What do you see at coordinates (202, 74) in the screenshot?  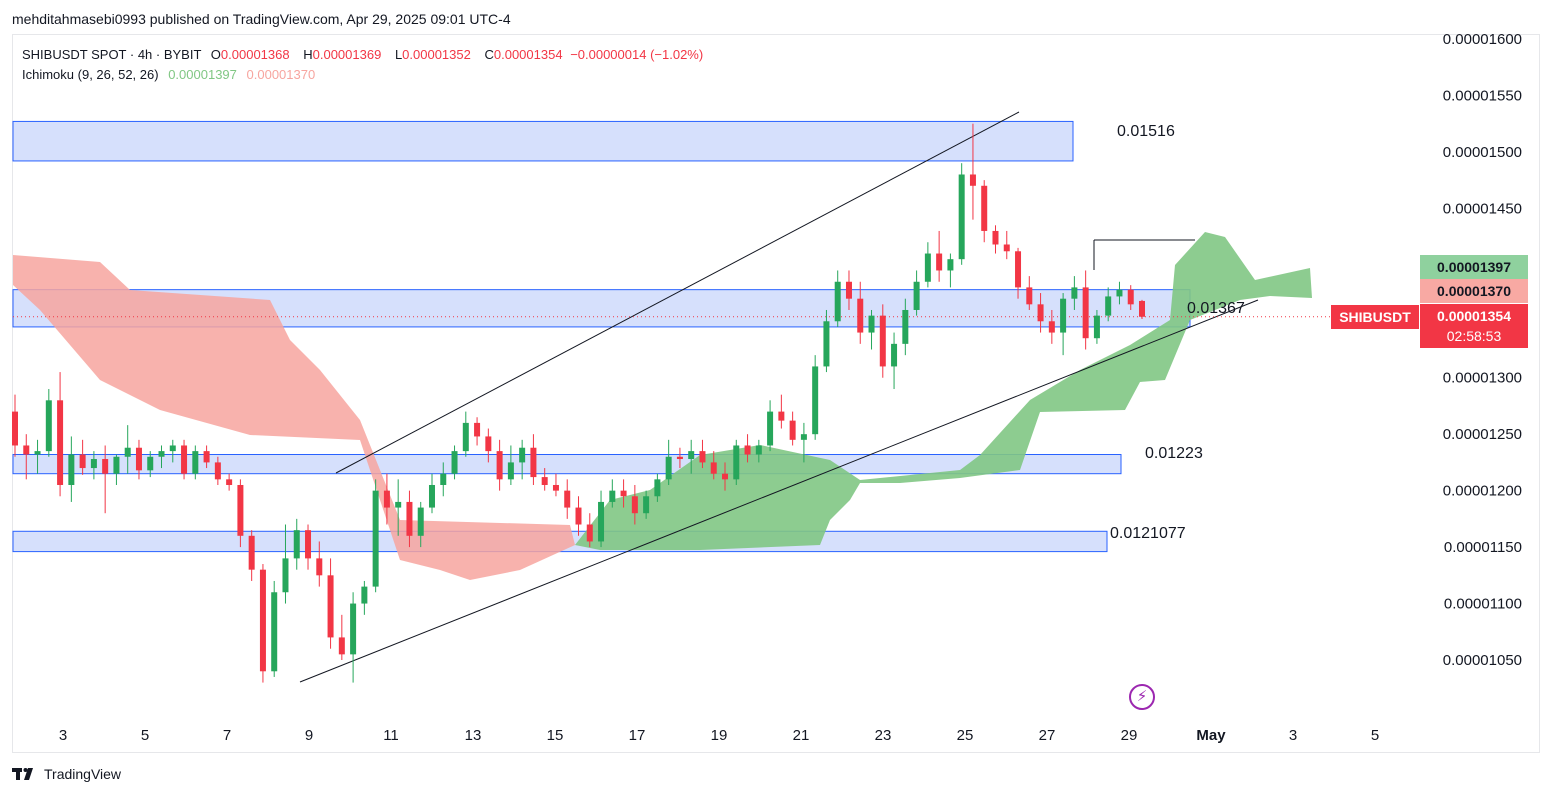 I see `legend-indicator-value-1: 0.00001397` at bounding box center [202, 74].